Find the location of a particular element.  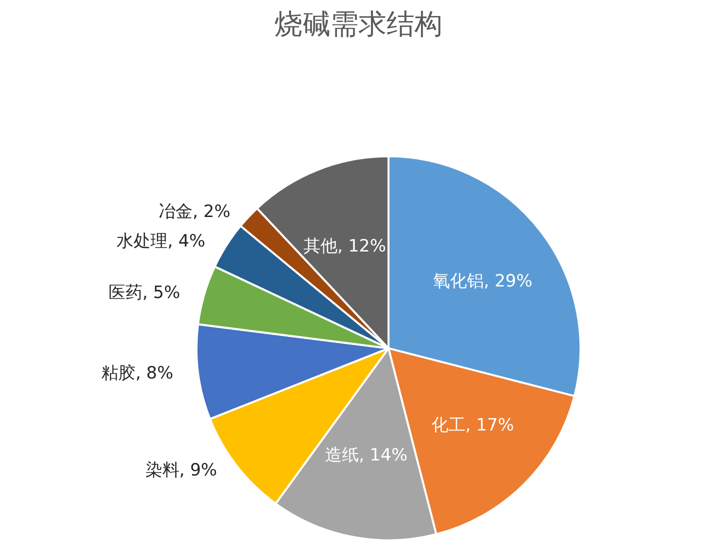

slice-label: 冶金, 2% is located at coordinates (194, 212).